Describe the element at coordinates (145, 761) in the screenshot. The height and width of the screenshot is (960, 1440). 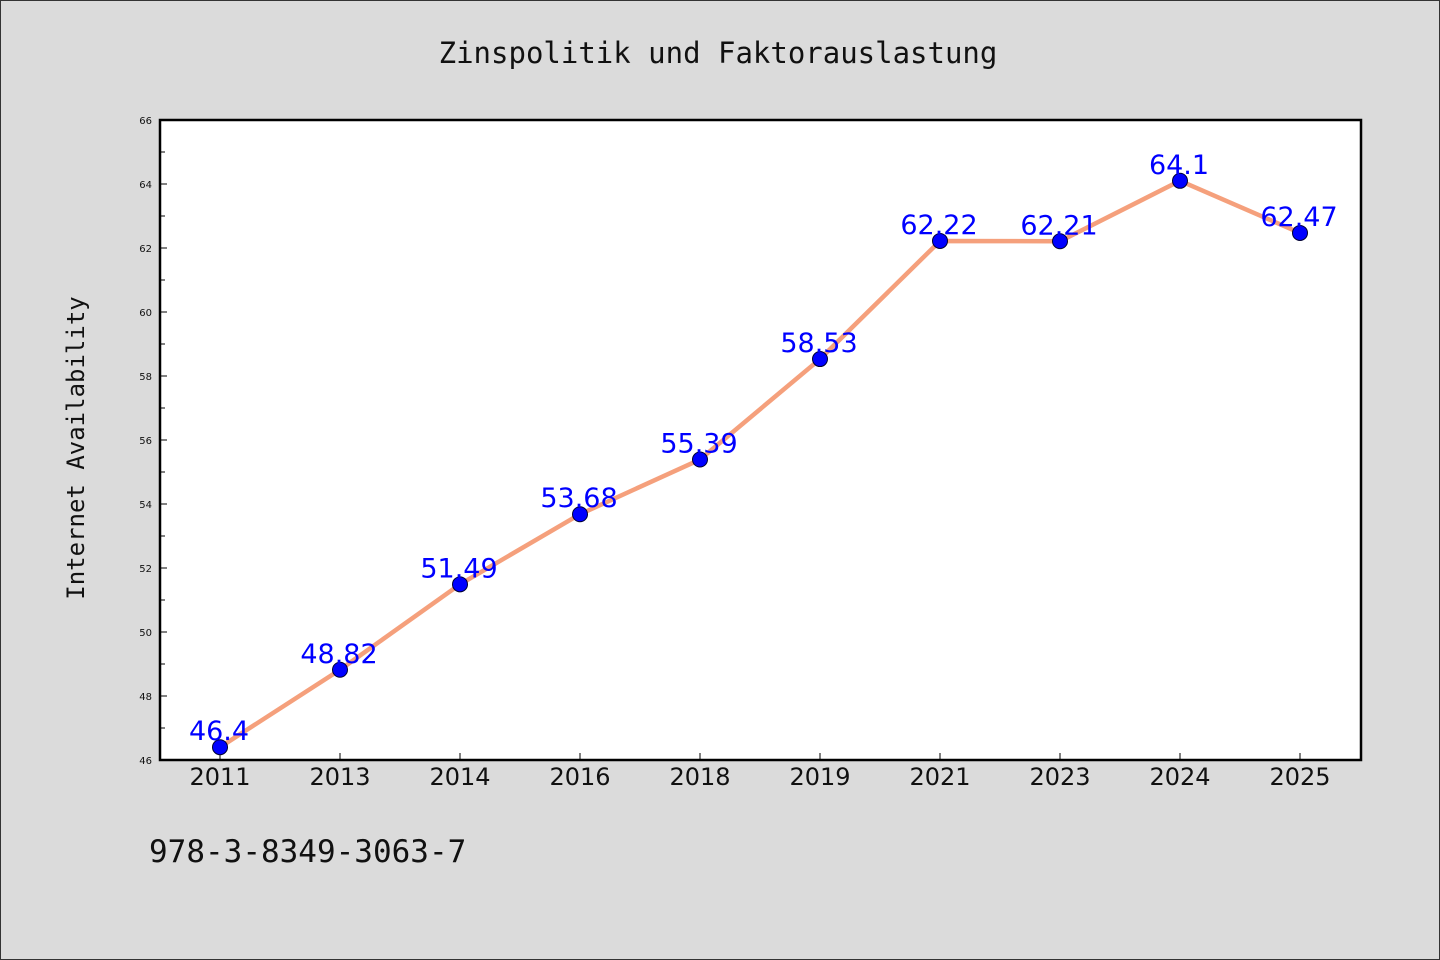
I see `y-tick-label: 46` at that location.